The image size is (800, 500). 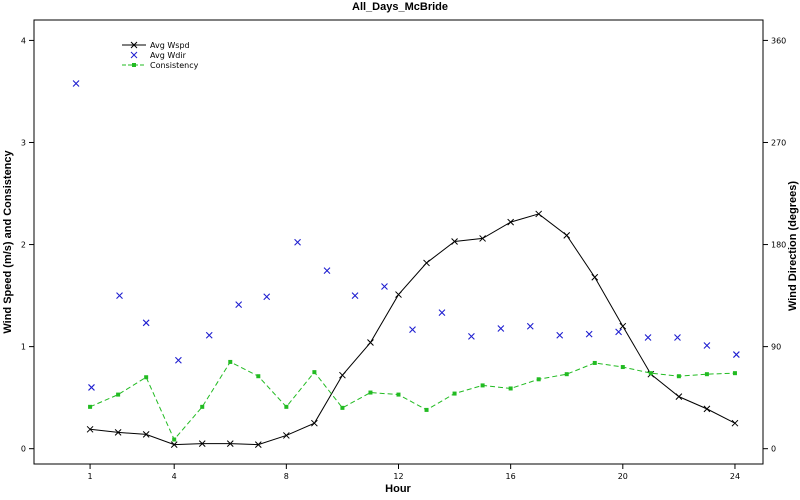 What do you see at coordinates (412, 401) in the screenshot?
I see `series-line-consistency` at bounding box center [412, 401].